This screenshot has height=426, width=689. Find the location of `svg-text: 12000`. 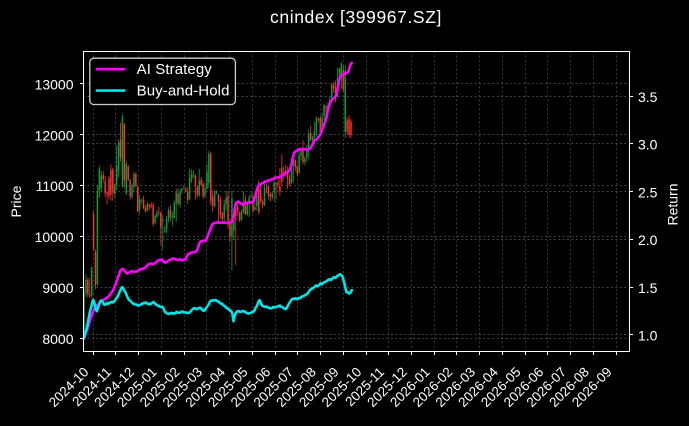

svg-text: 12000 is located at coordinates (54, 135).